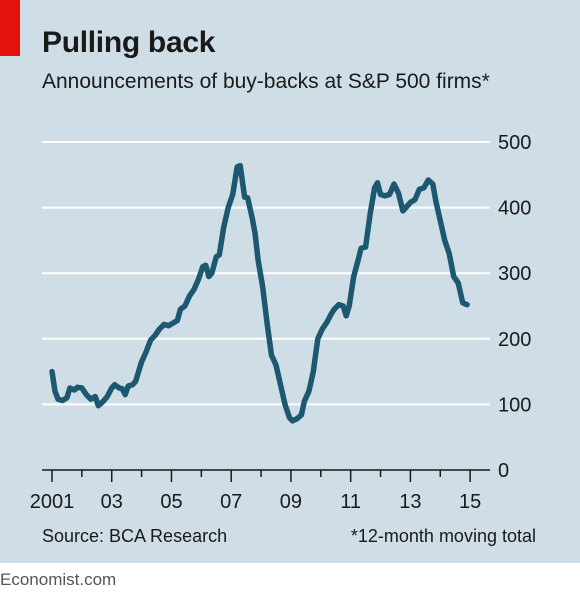  I want to click on y-tick-label: 300, so click(514, 274).